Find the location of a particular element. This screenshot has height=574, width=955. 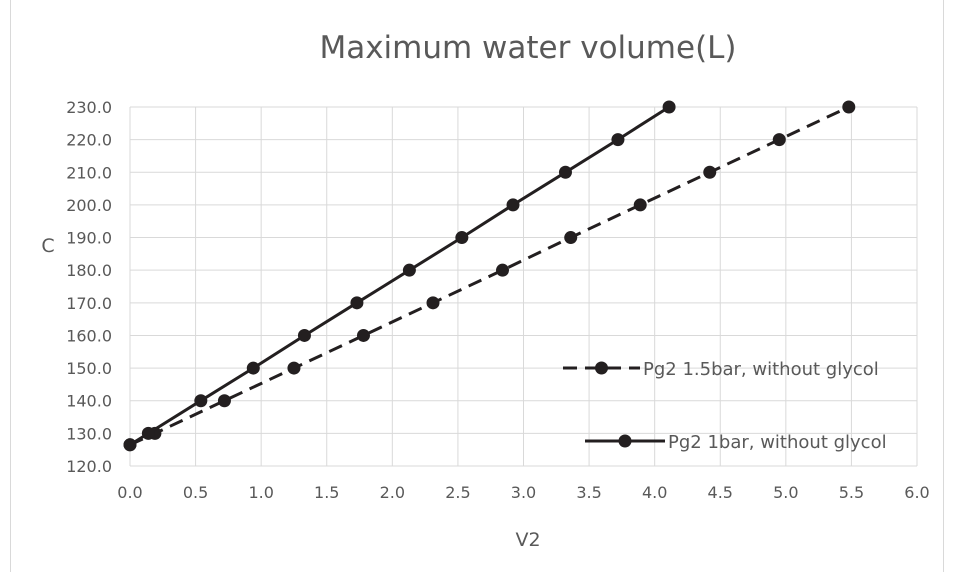

x-tick-label: 0.5 is located at coordinates (195, 492).